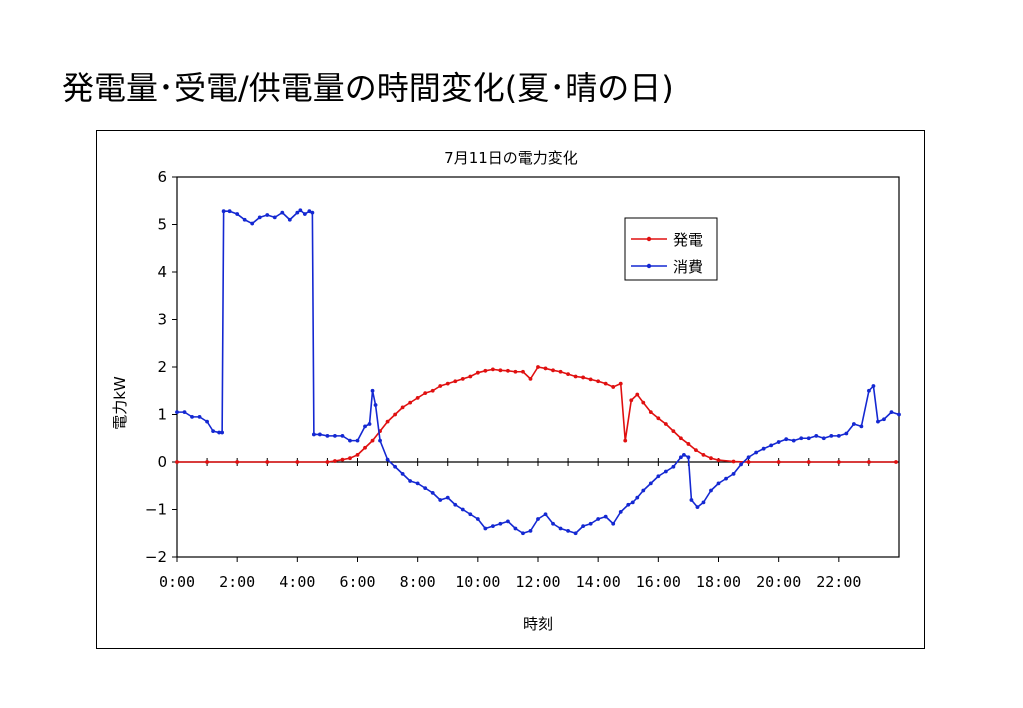 Image resolution: width=1023 pixels, height=708 pixels. I want to click on x-tick-label: 20:00, so click(778, 582).